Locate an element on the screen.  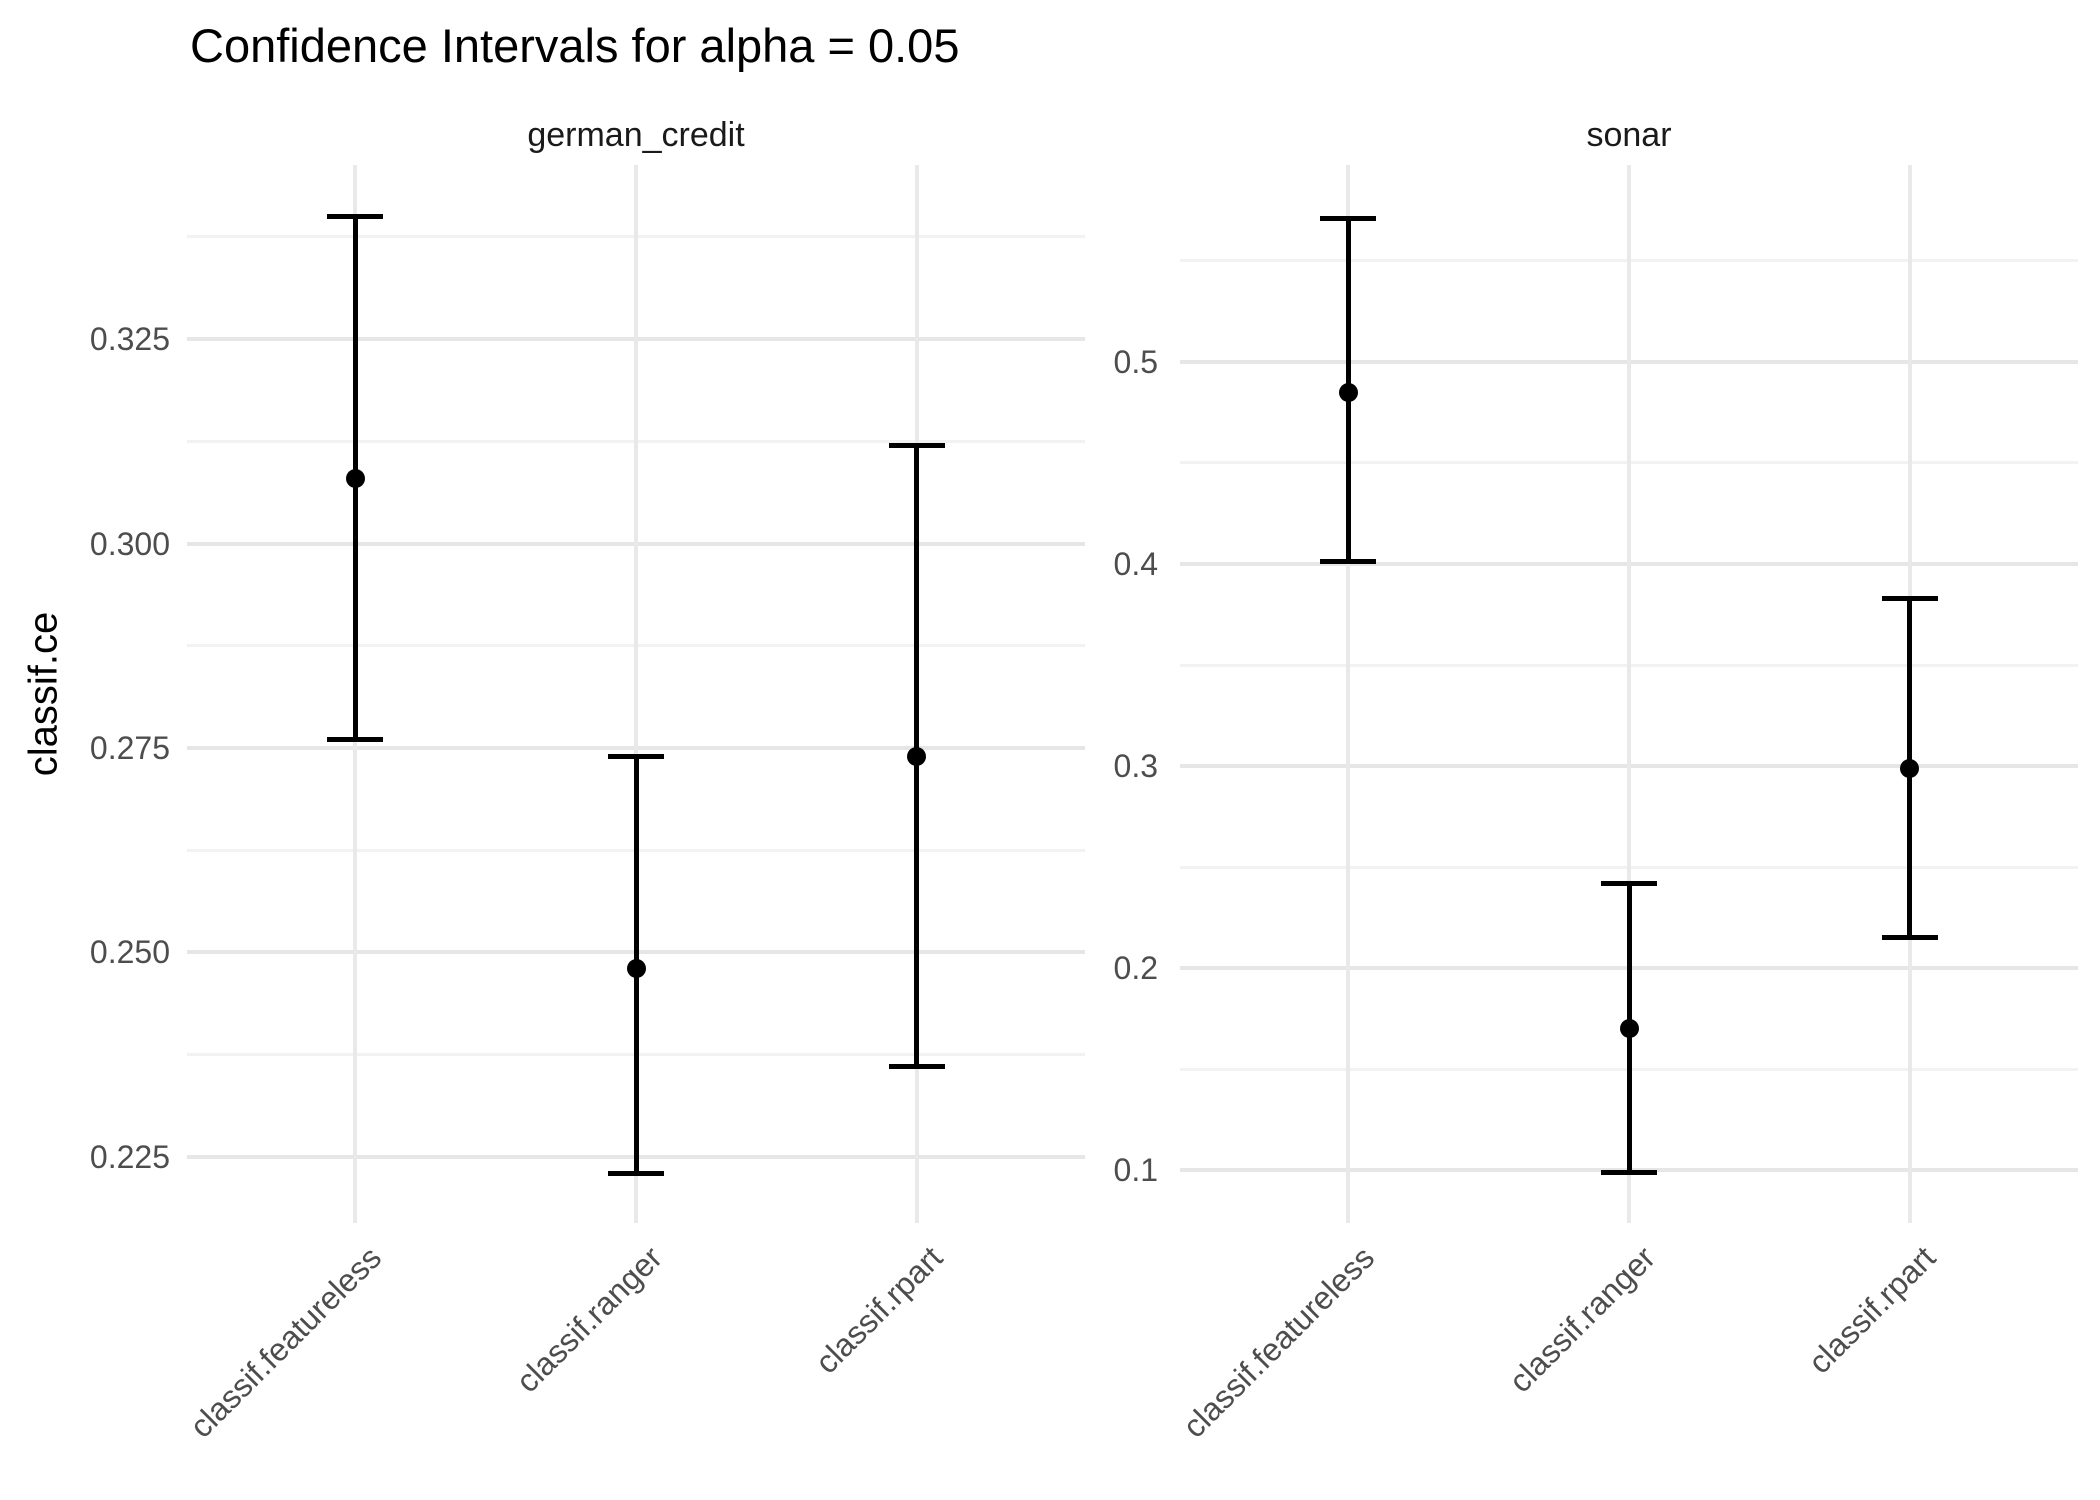
facet-label-german-credit: german_credit is located at coordinates (636, 135).